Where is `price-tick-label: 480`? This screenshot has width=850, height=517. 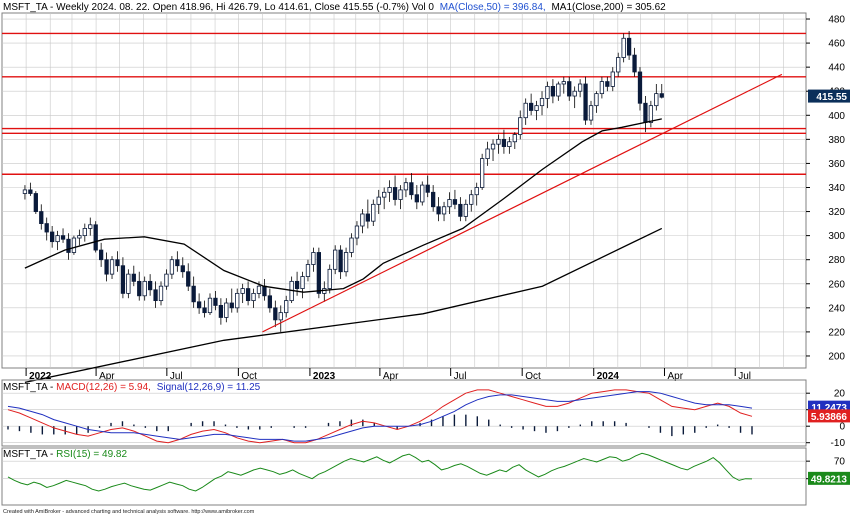 price-tick-label: 480 is located at coordinates (836, 20).